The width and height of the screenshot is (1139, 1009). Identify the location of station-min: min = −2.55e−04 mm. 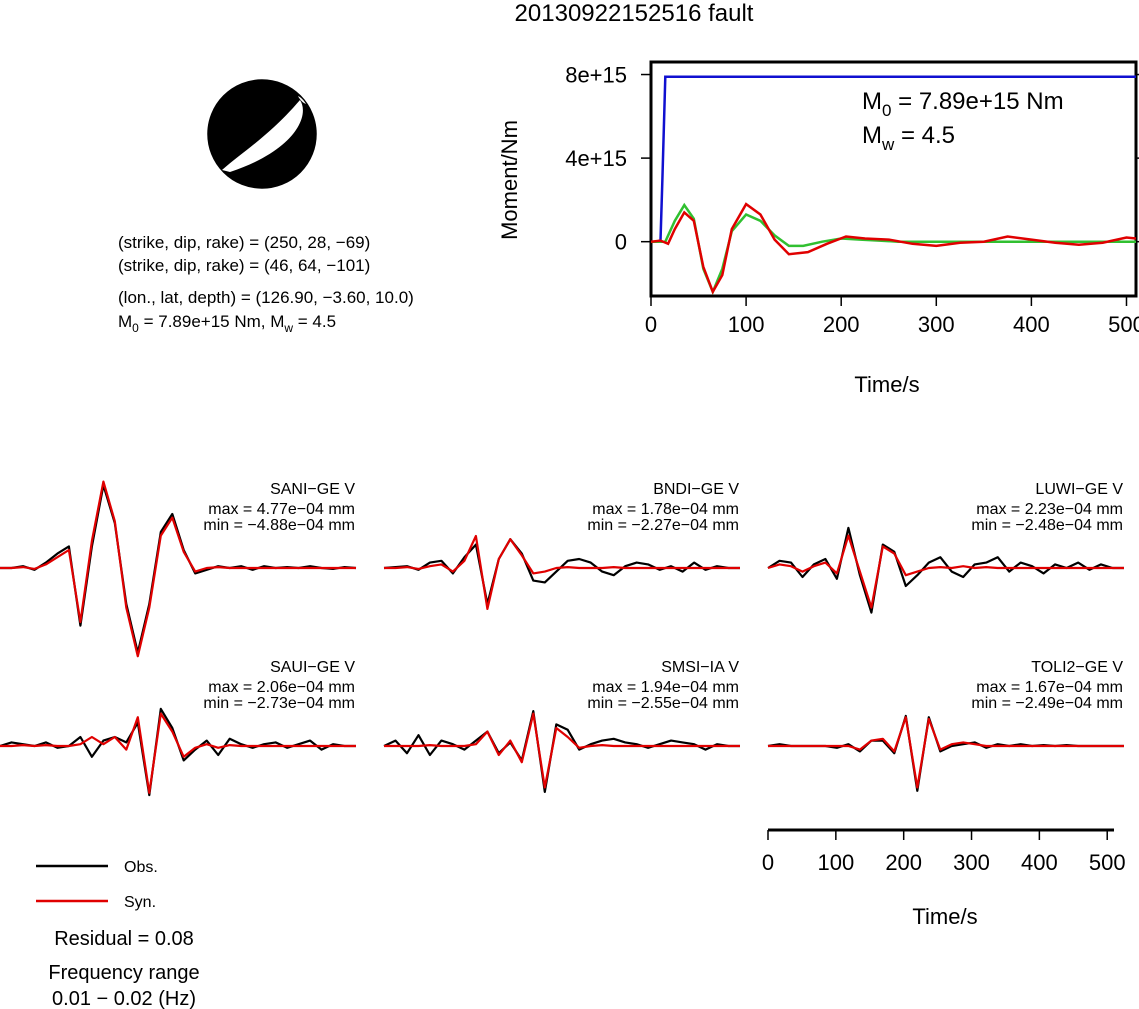
(663, 703).